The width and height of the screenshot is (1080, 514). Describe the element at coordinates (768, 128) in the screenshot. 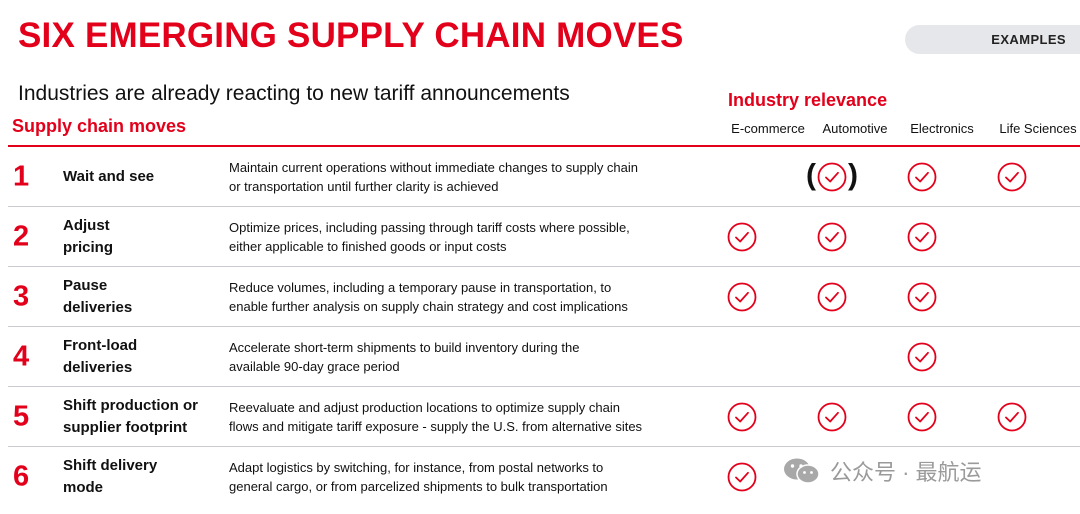

I see `column-header-ecommerce: E-commerce` at that location.